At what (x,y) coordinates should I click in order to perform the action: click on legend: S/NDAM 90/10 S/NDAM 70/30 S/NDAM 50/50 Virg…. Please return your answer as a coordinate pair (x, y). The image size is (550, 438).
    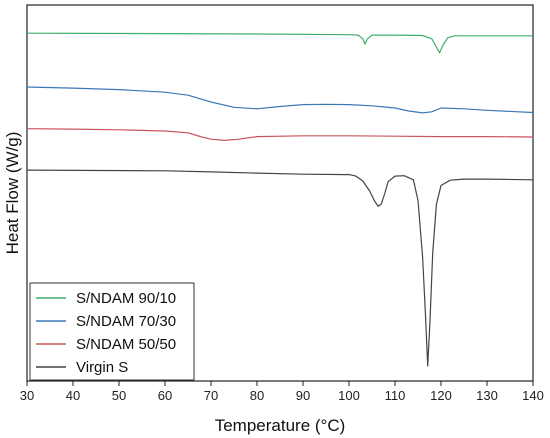
    Looking at the image, I should click on (112, 331).